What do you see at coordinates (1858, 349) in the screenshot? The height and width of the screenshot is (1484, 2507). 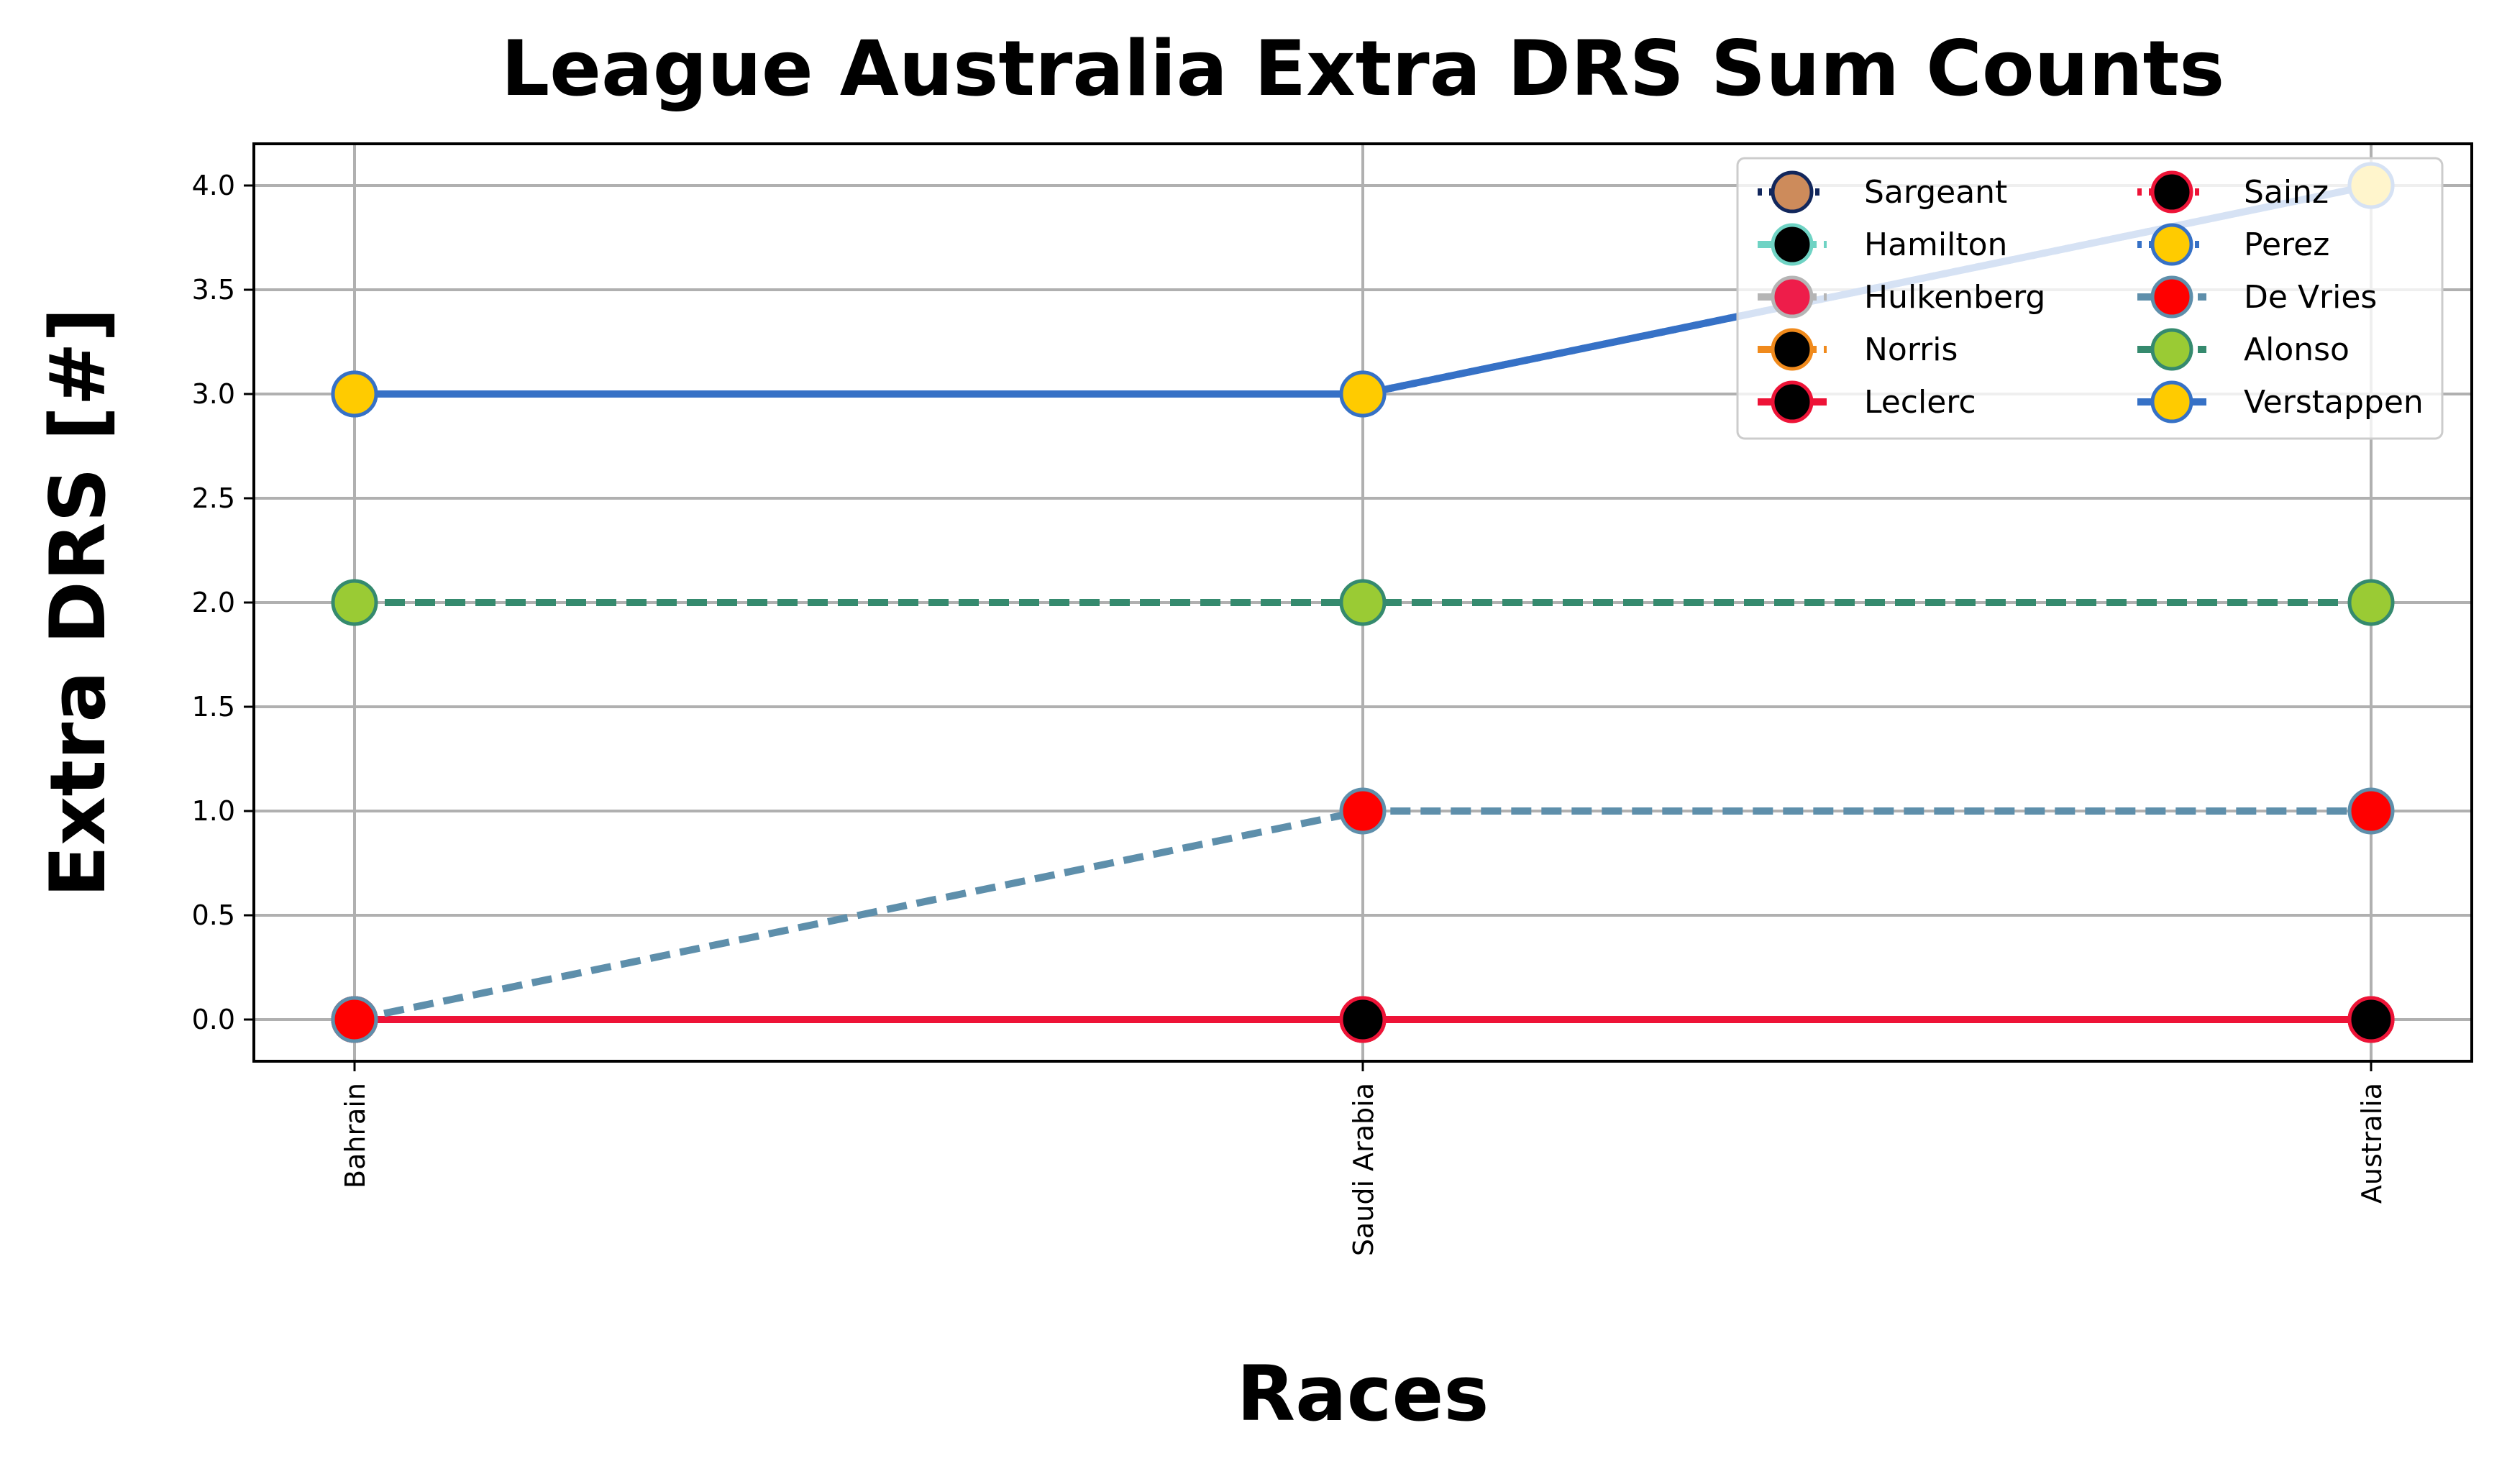 I see `legend-entry: Norris` at bounding box center [1858, 349].